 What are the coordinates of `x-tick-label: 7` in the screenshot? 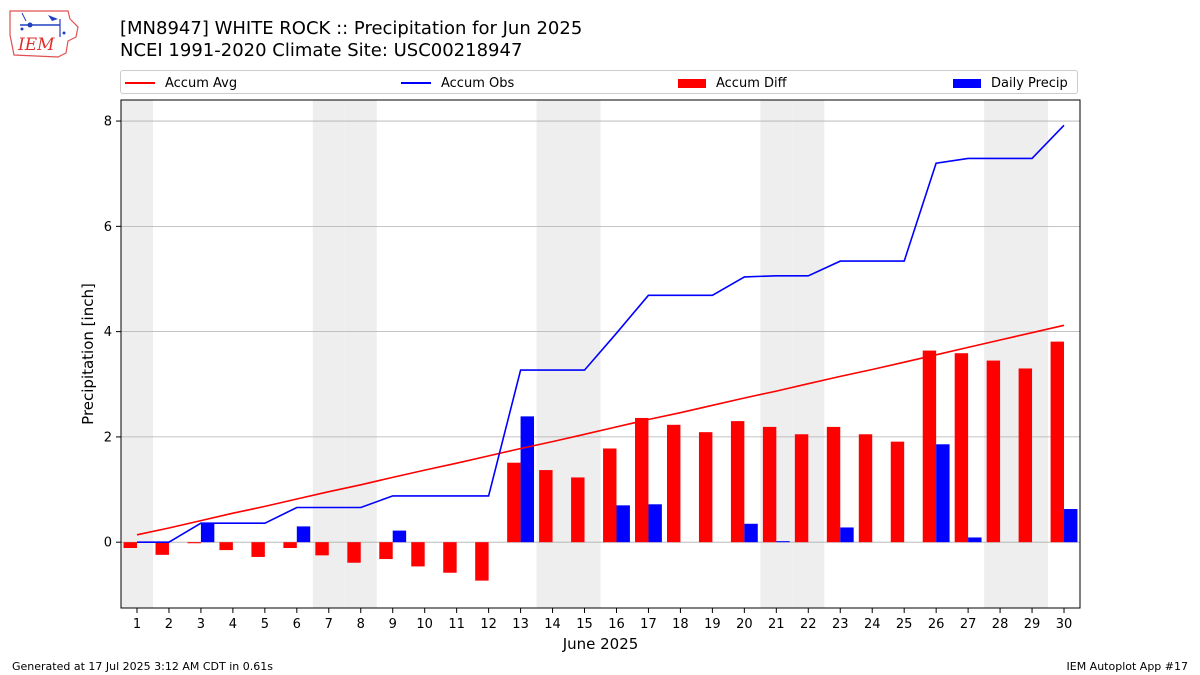 It's located at (329, 624).